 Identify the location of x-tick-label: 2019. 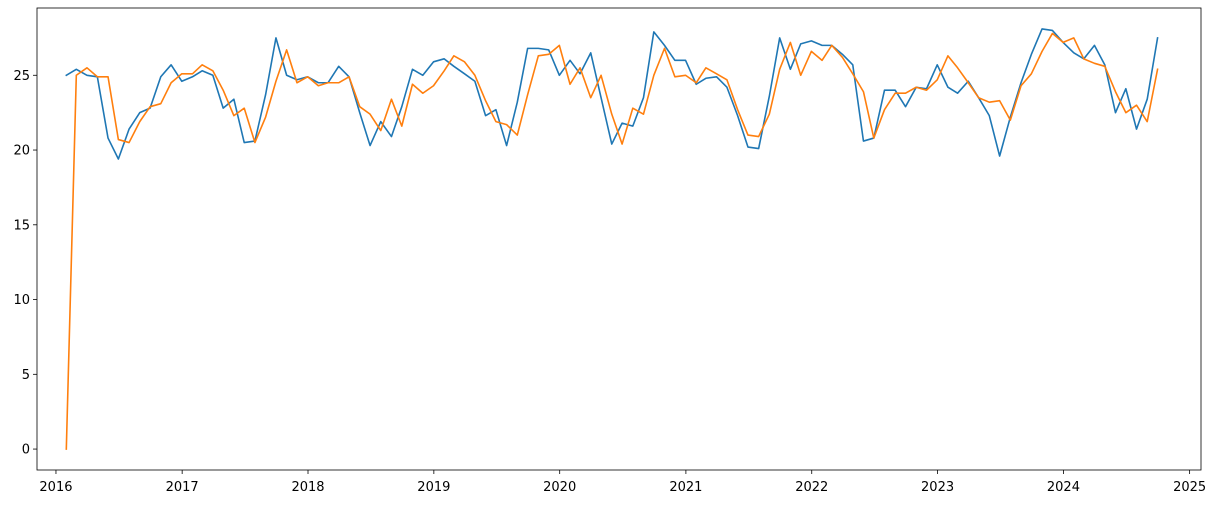
(433, 487).